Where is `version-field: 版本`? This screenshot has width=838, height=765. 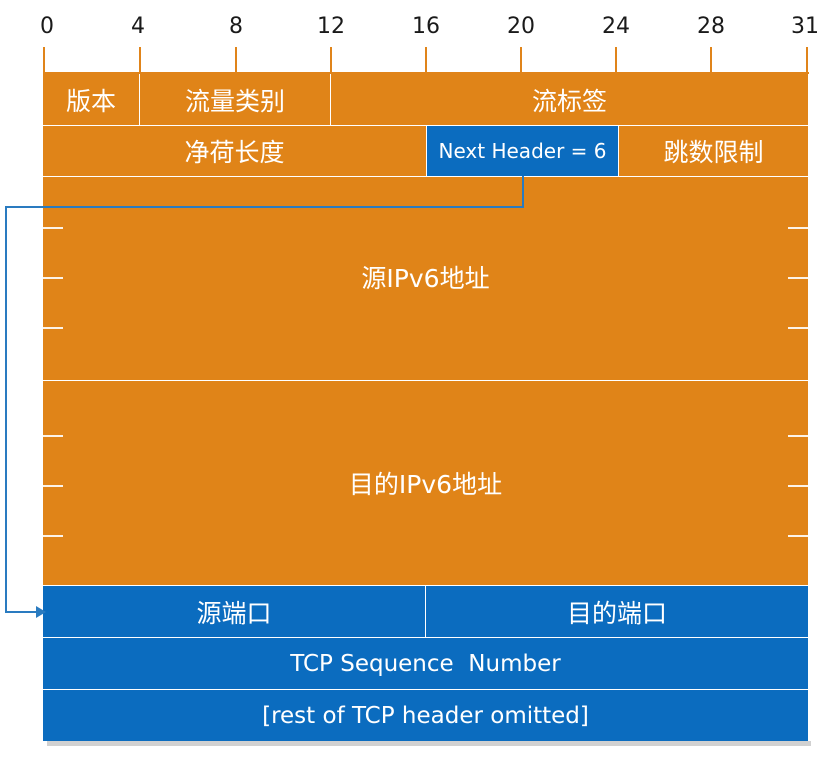
version-field: 版本 is located at coordinates (91, 99).